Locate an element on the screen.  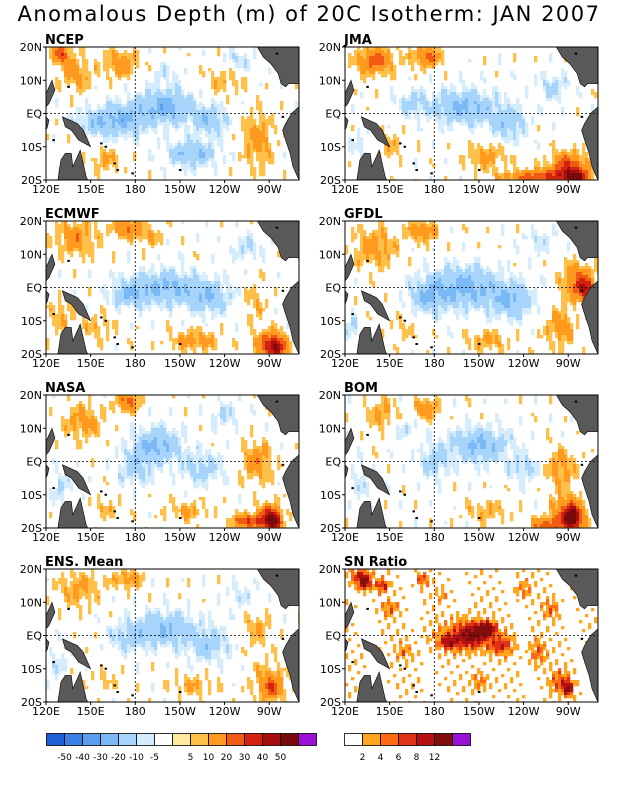
legend-label: 4 is located at coordinates (381, 758).